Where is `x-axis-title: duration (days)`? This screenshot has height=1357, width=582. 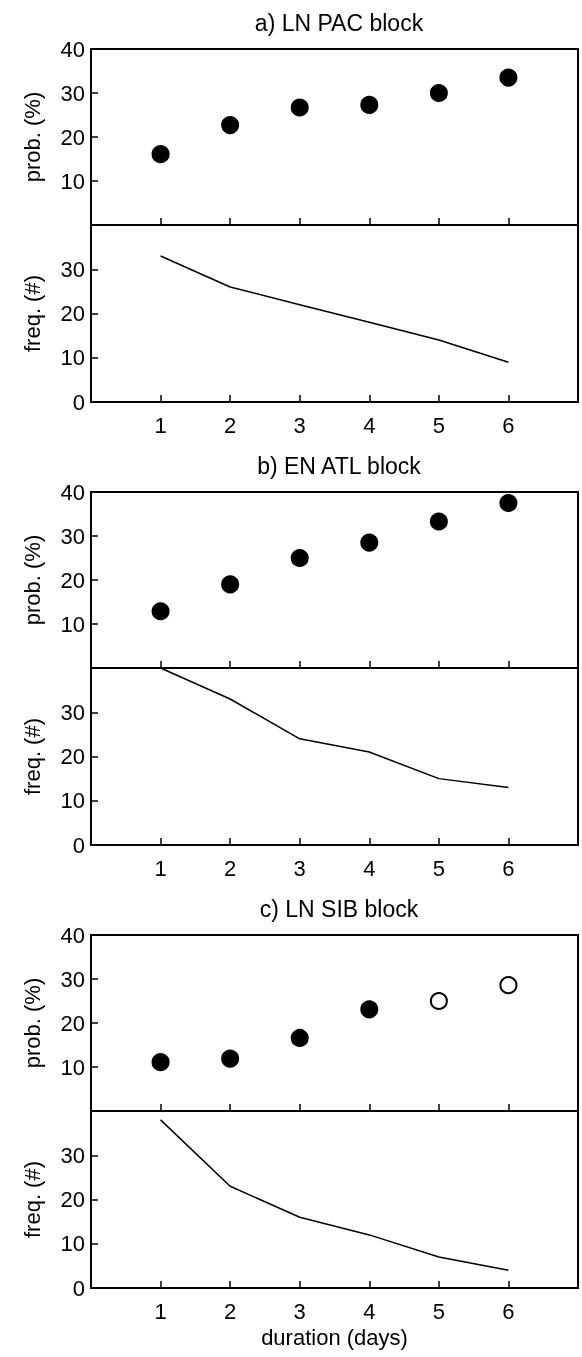
x-axis-title: duration (days) is located at coordinates (334, 1338).